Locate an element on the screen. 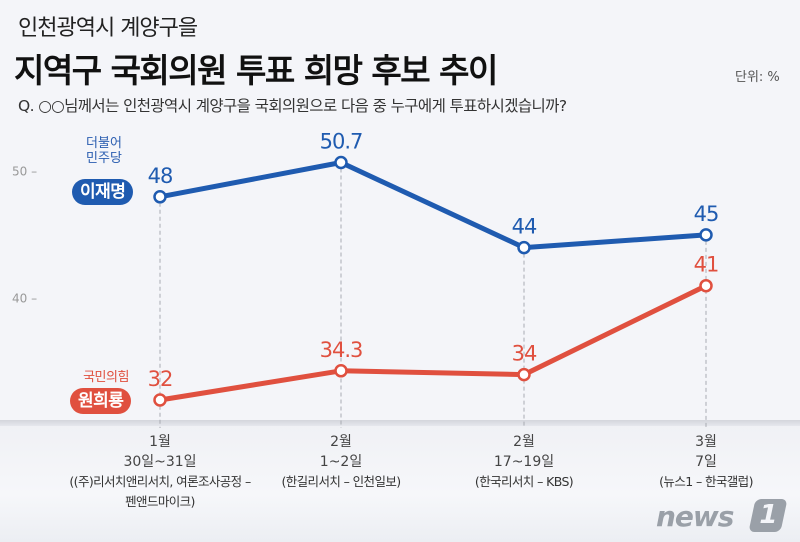  candidate-badge-lee: 이재명 is located at coordinates (103, 192).